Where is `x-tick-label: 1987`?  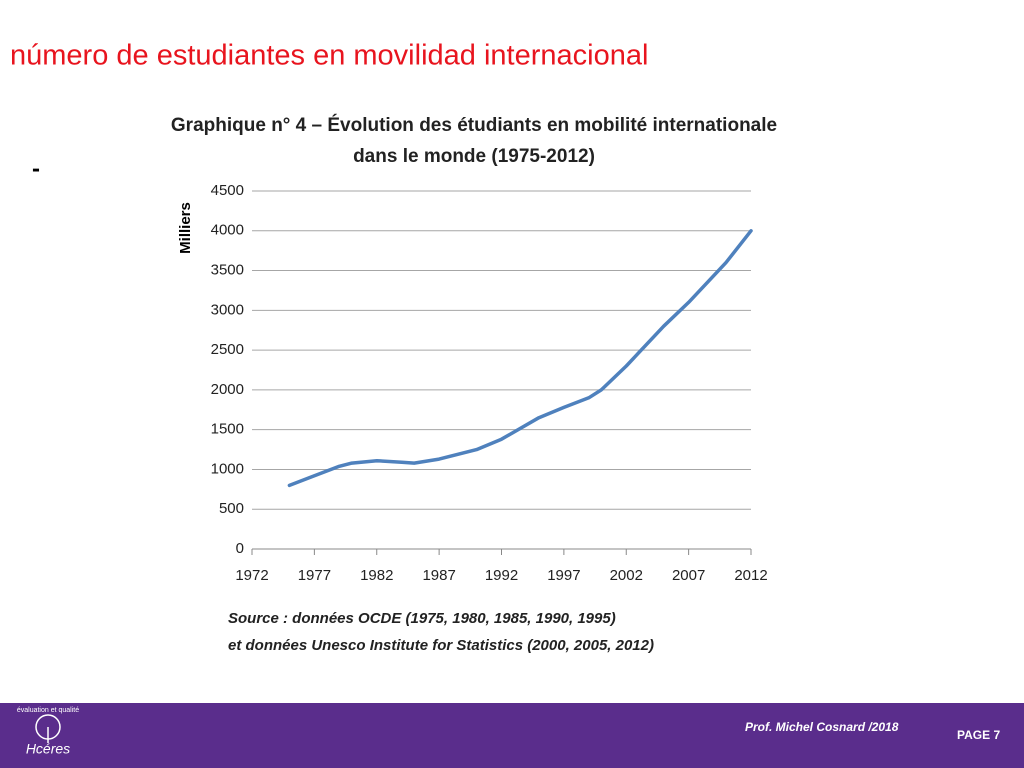 x-tick-label: 1987 is located at coordinates (438, 575).